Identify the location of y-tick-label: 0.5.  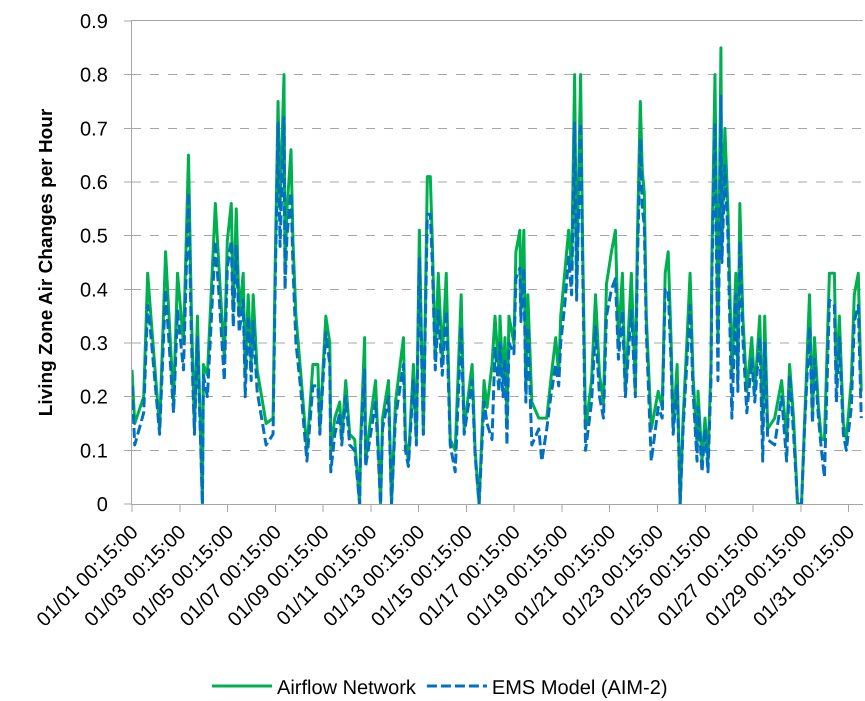
(94, 237).